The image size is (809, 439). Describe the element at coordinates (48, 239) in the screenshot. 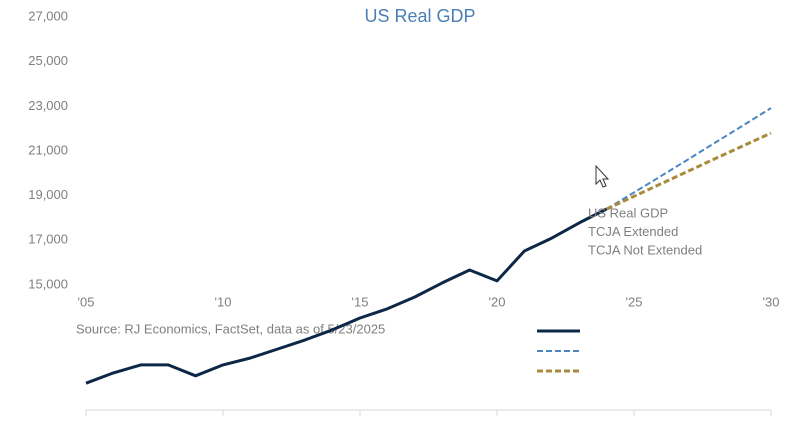

I see `y-tick-label: 17,000` at that location.